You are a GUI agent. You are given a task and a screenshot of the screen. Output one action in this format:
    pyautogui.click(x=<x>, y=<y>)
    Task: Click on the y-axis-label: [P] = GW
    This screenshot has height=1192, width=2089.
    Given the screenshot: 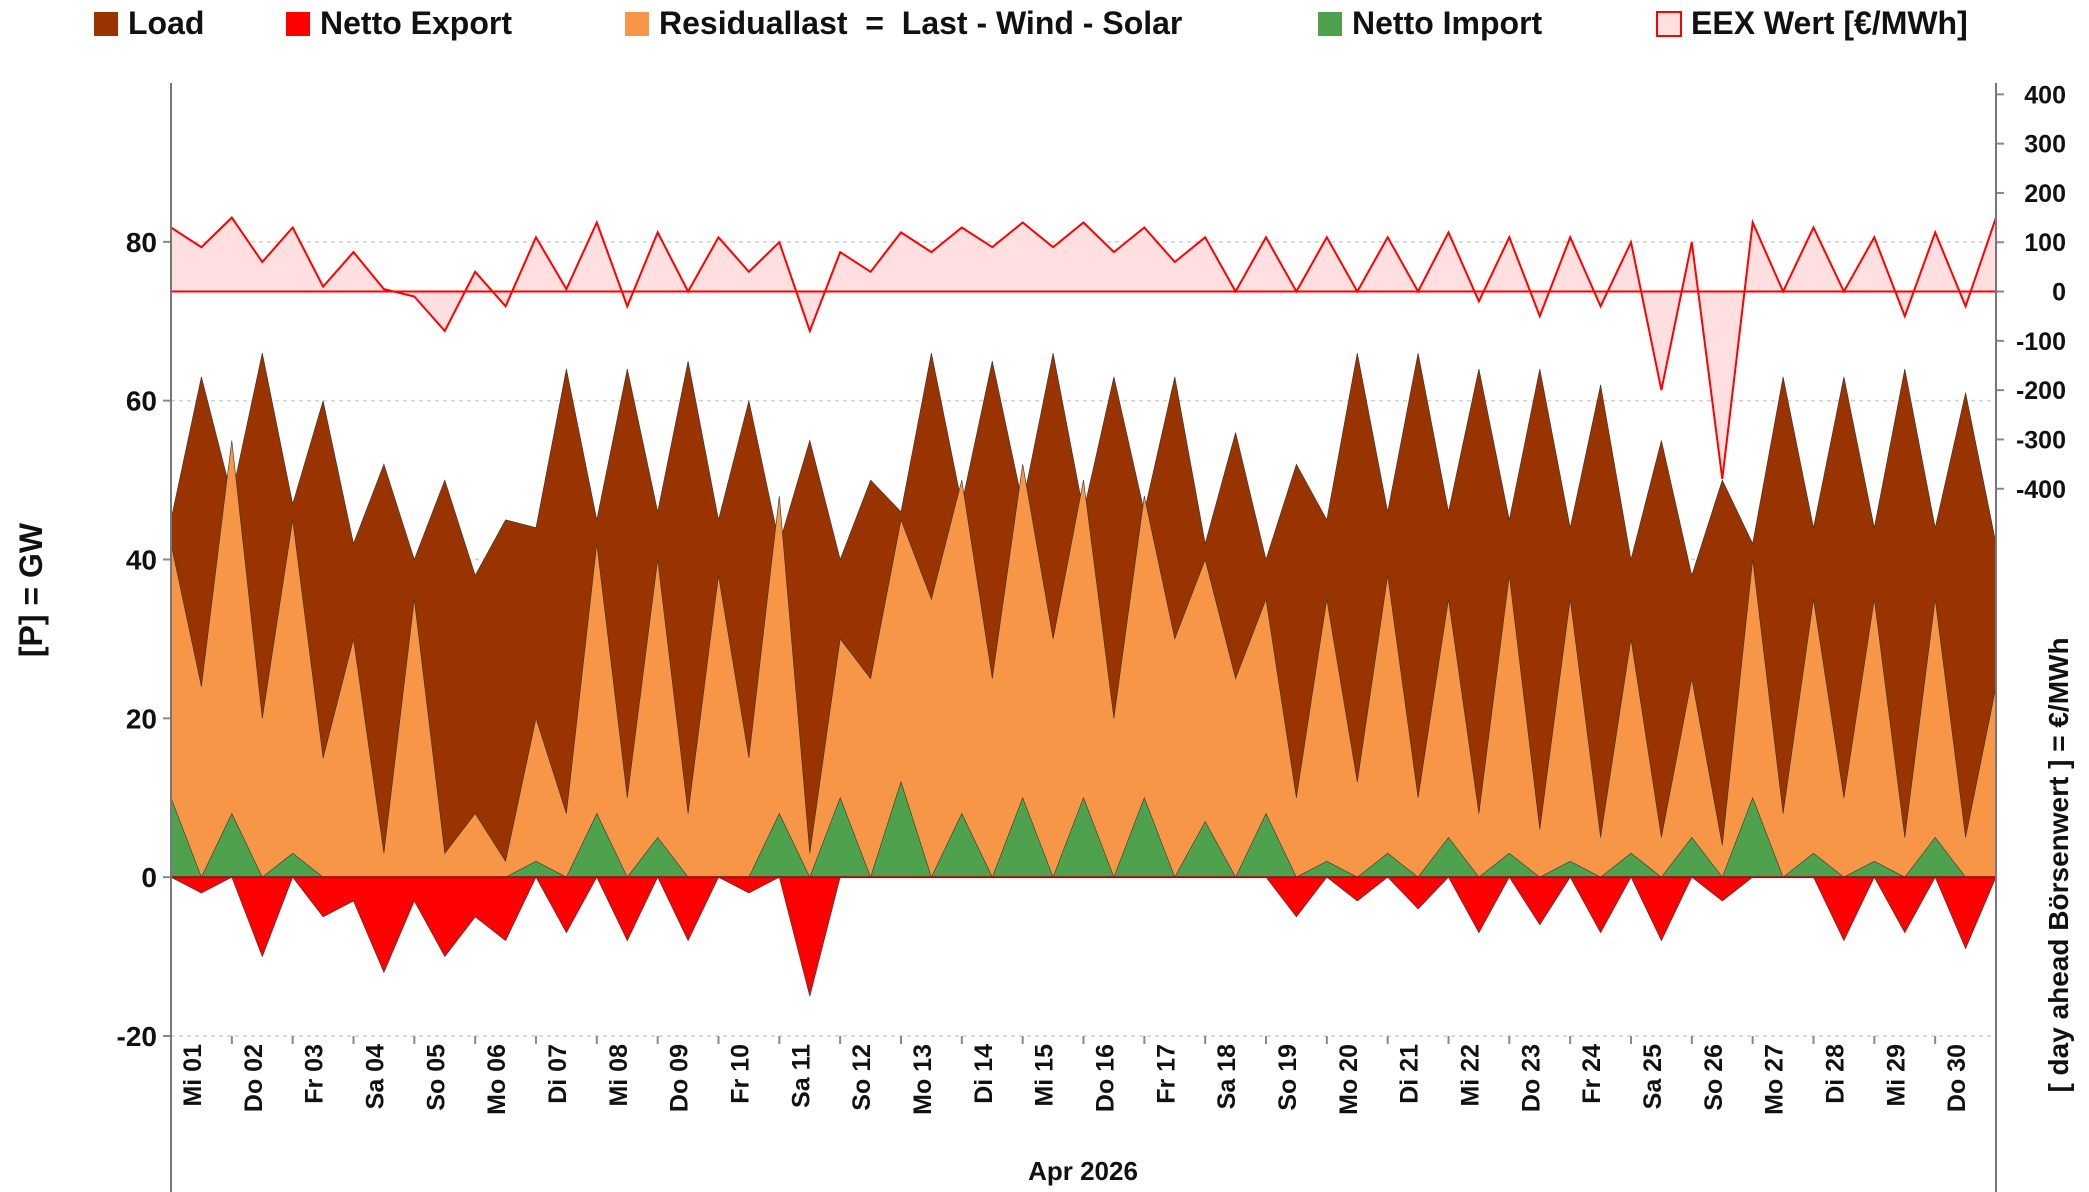 What is the action you would take?
    pyautogui.click(x=31, y=589)
    